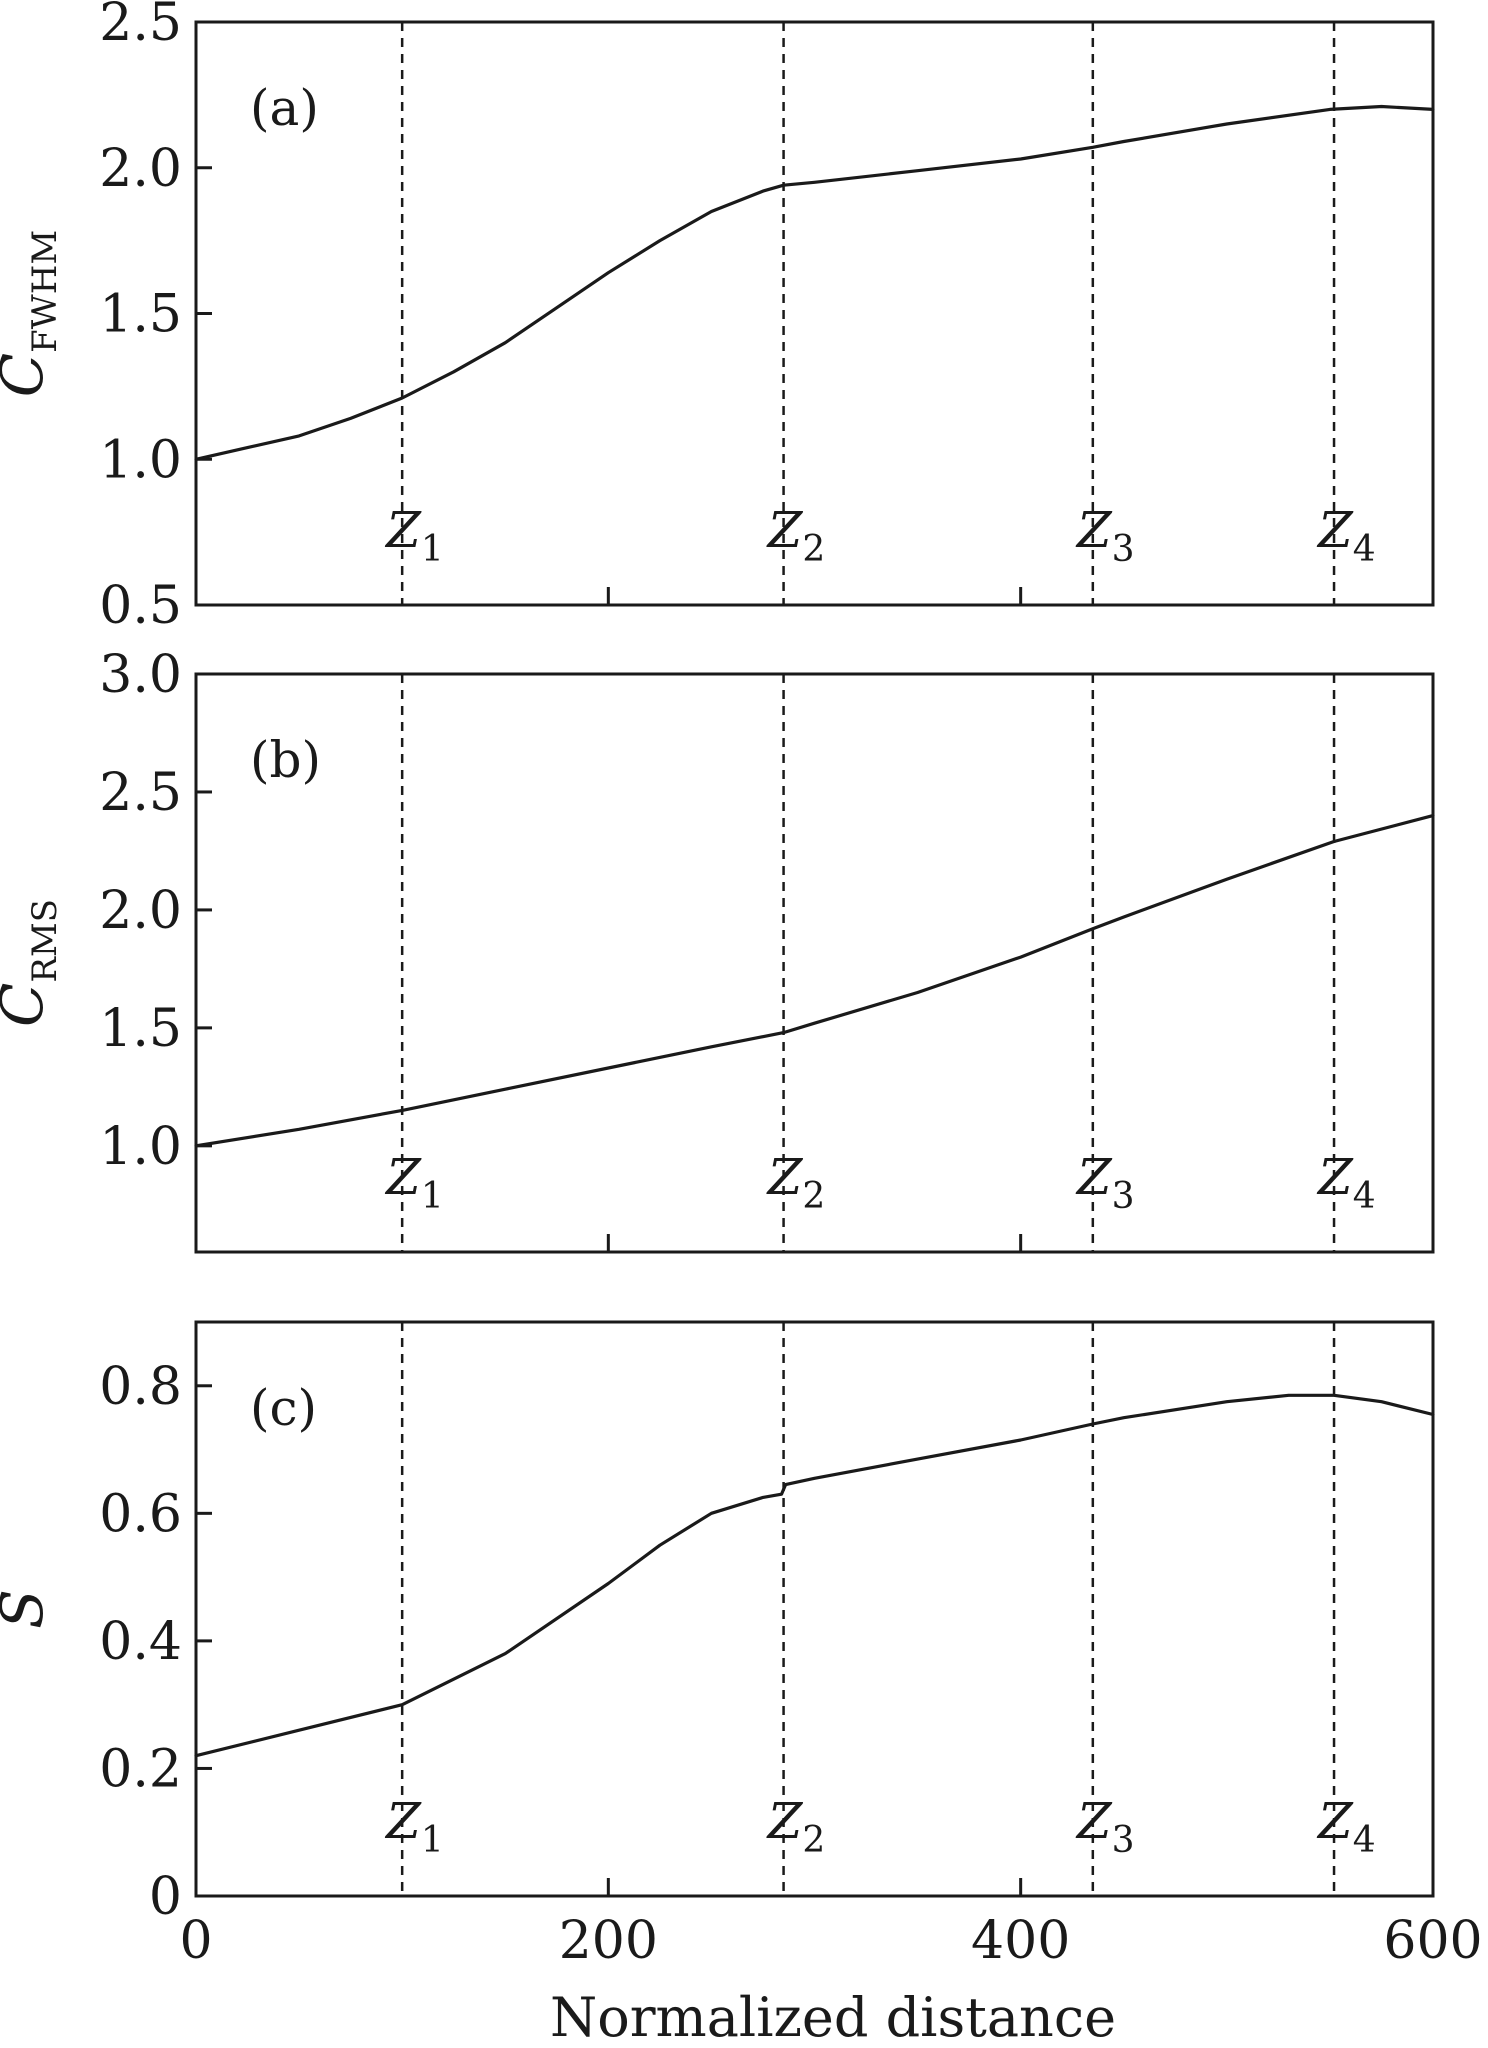 Image resolution: width=1488 pixels, height=2048 pixels. I want to click on y-tick-label: 0.2, so click(140, 1769).